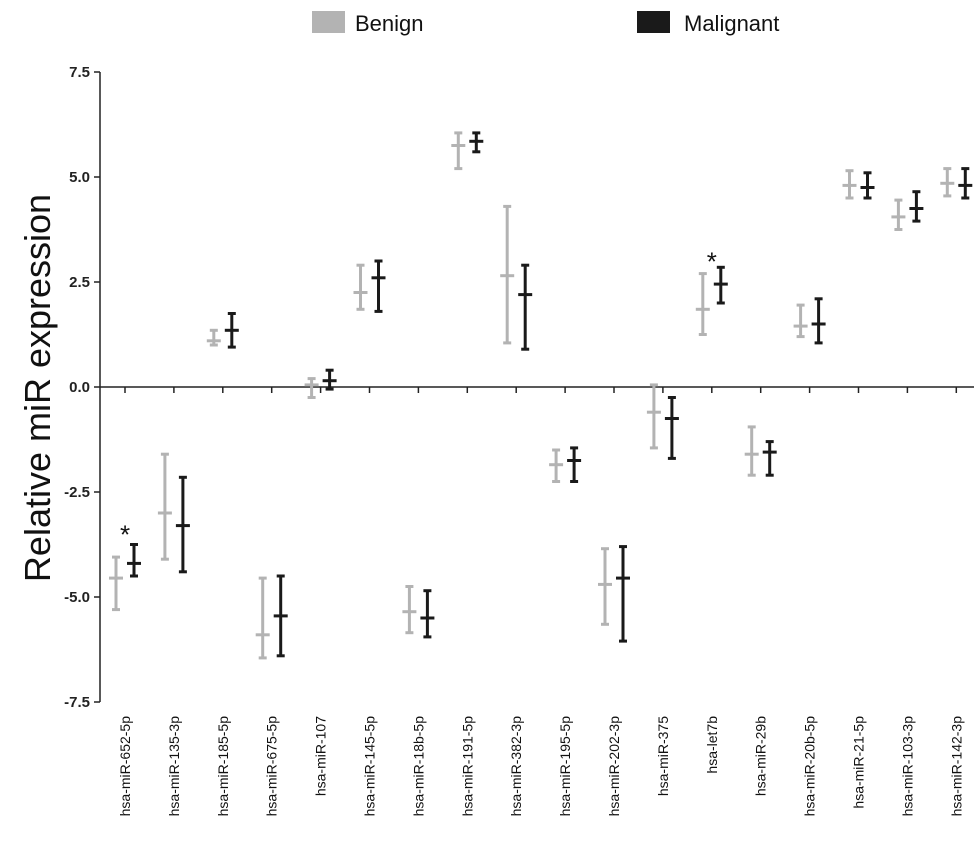 Image resolution: width=974 pixels, height=848 pixels. Describe the element at coordinates (907, 766) in the screenshot. I see `x-tick-label: hsa-miR-103-3p` at that location.